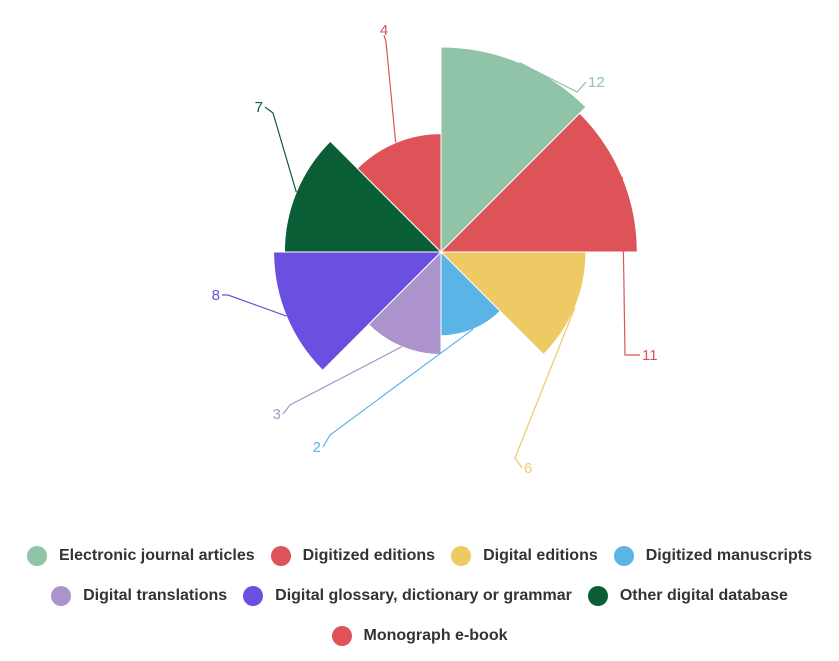 Image resolution: width=839 pixels, height=661 pixels. What do you see at coordinates (155, 595) in the screenshot?
I see `legend-label: Digital translations` at bounding box center [155, 595].